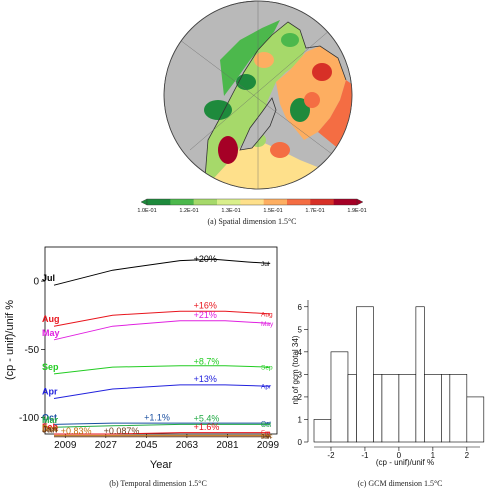 The height and width of the screenshot is (489, 500). Describe the element at coordinates (51, 319) in the screenshot. I see `line-series-label: Aug` at that location.